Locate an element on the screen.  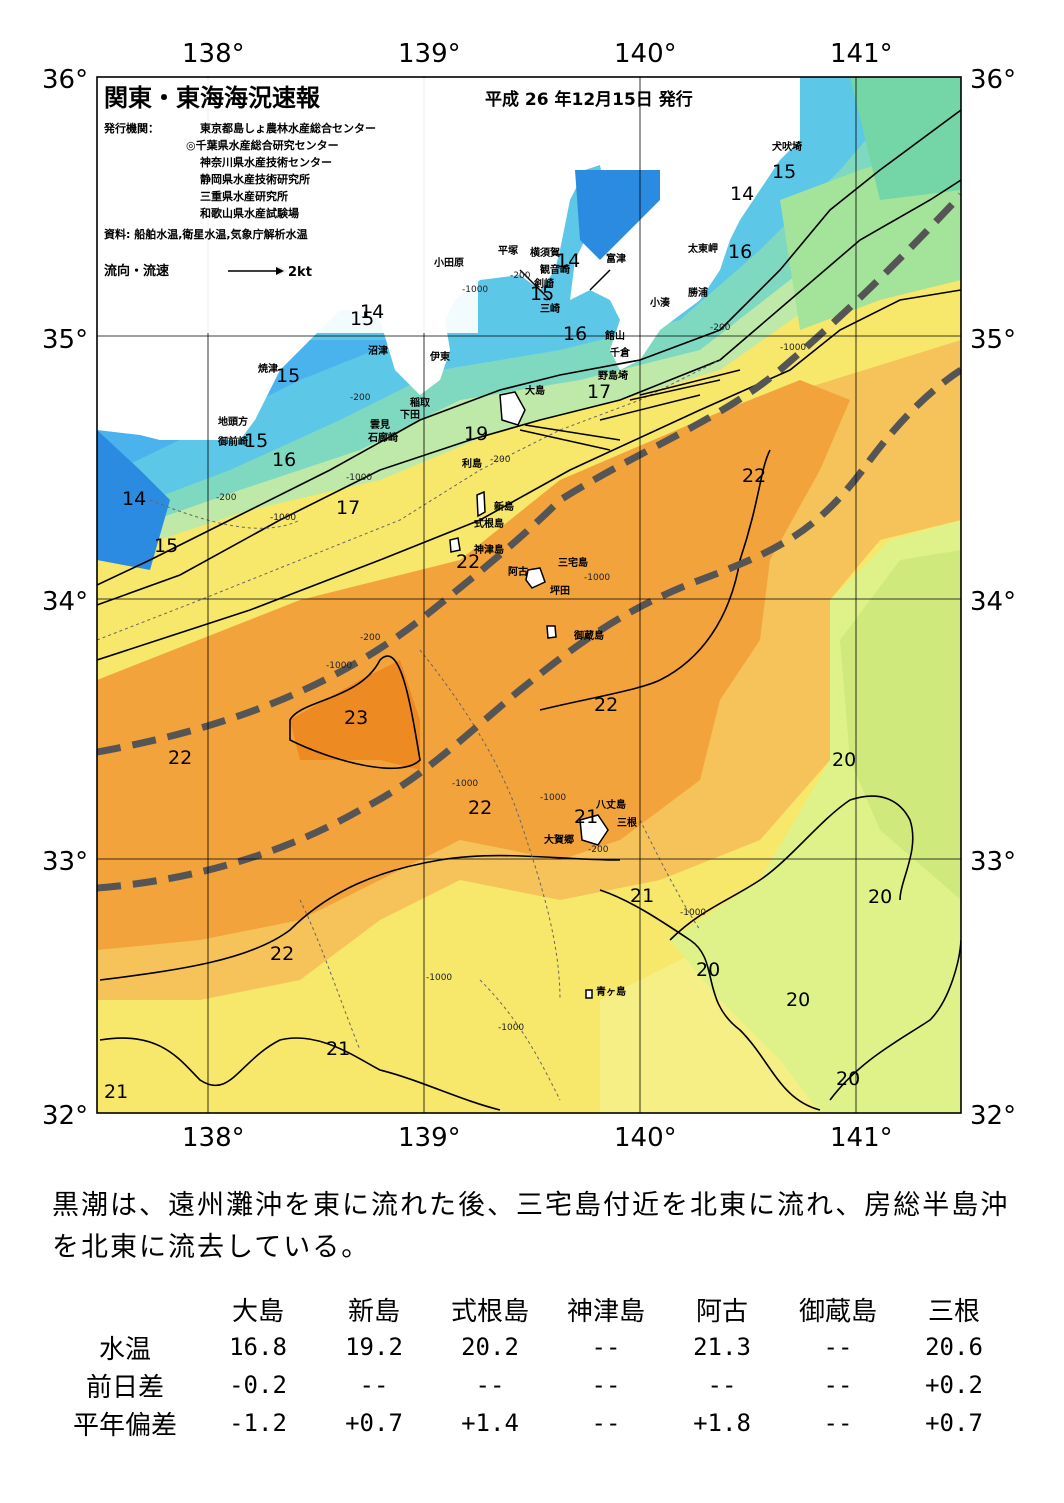
table-corner is located at coordinates (125, 1309).